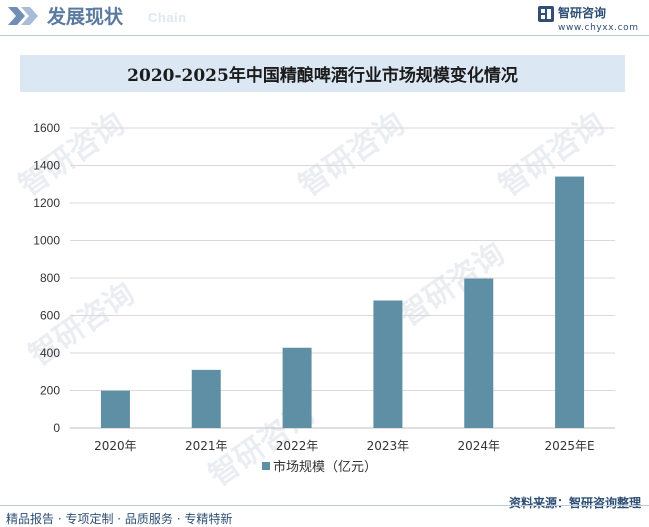 The height and width of the screenshot is (527, 649). Describe the element at coordinates (478, 446) in the screenshot. I see `x-tick-label: 2024年` at that location.